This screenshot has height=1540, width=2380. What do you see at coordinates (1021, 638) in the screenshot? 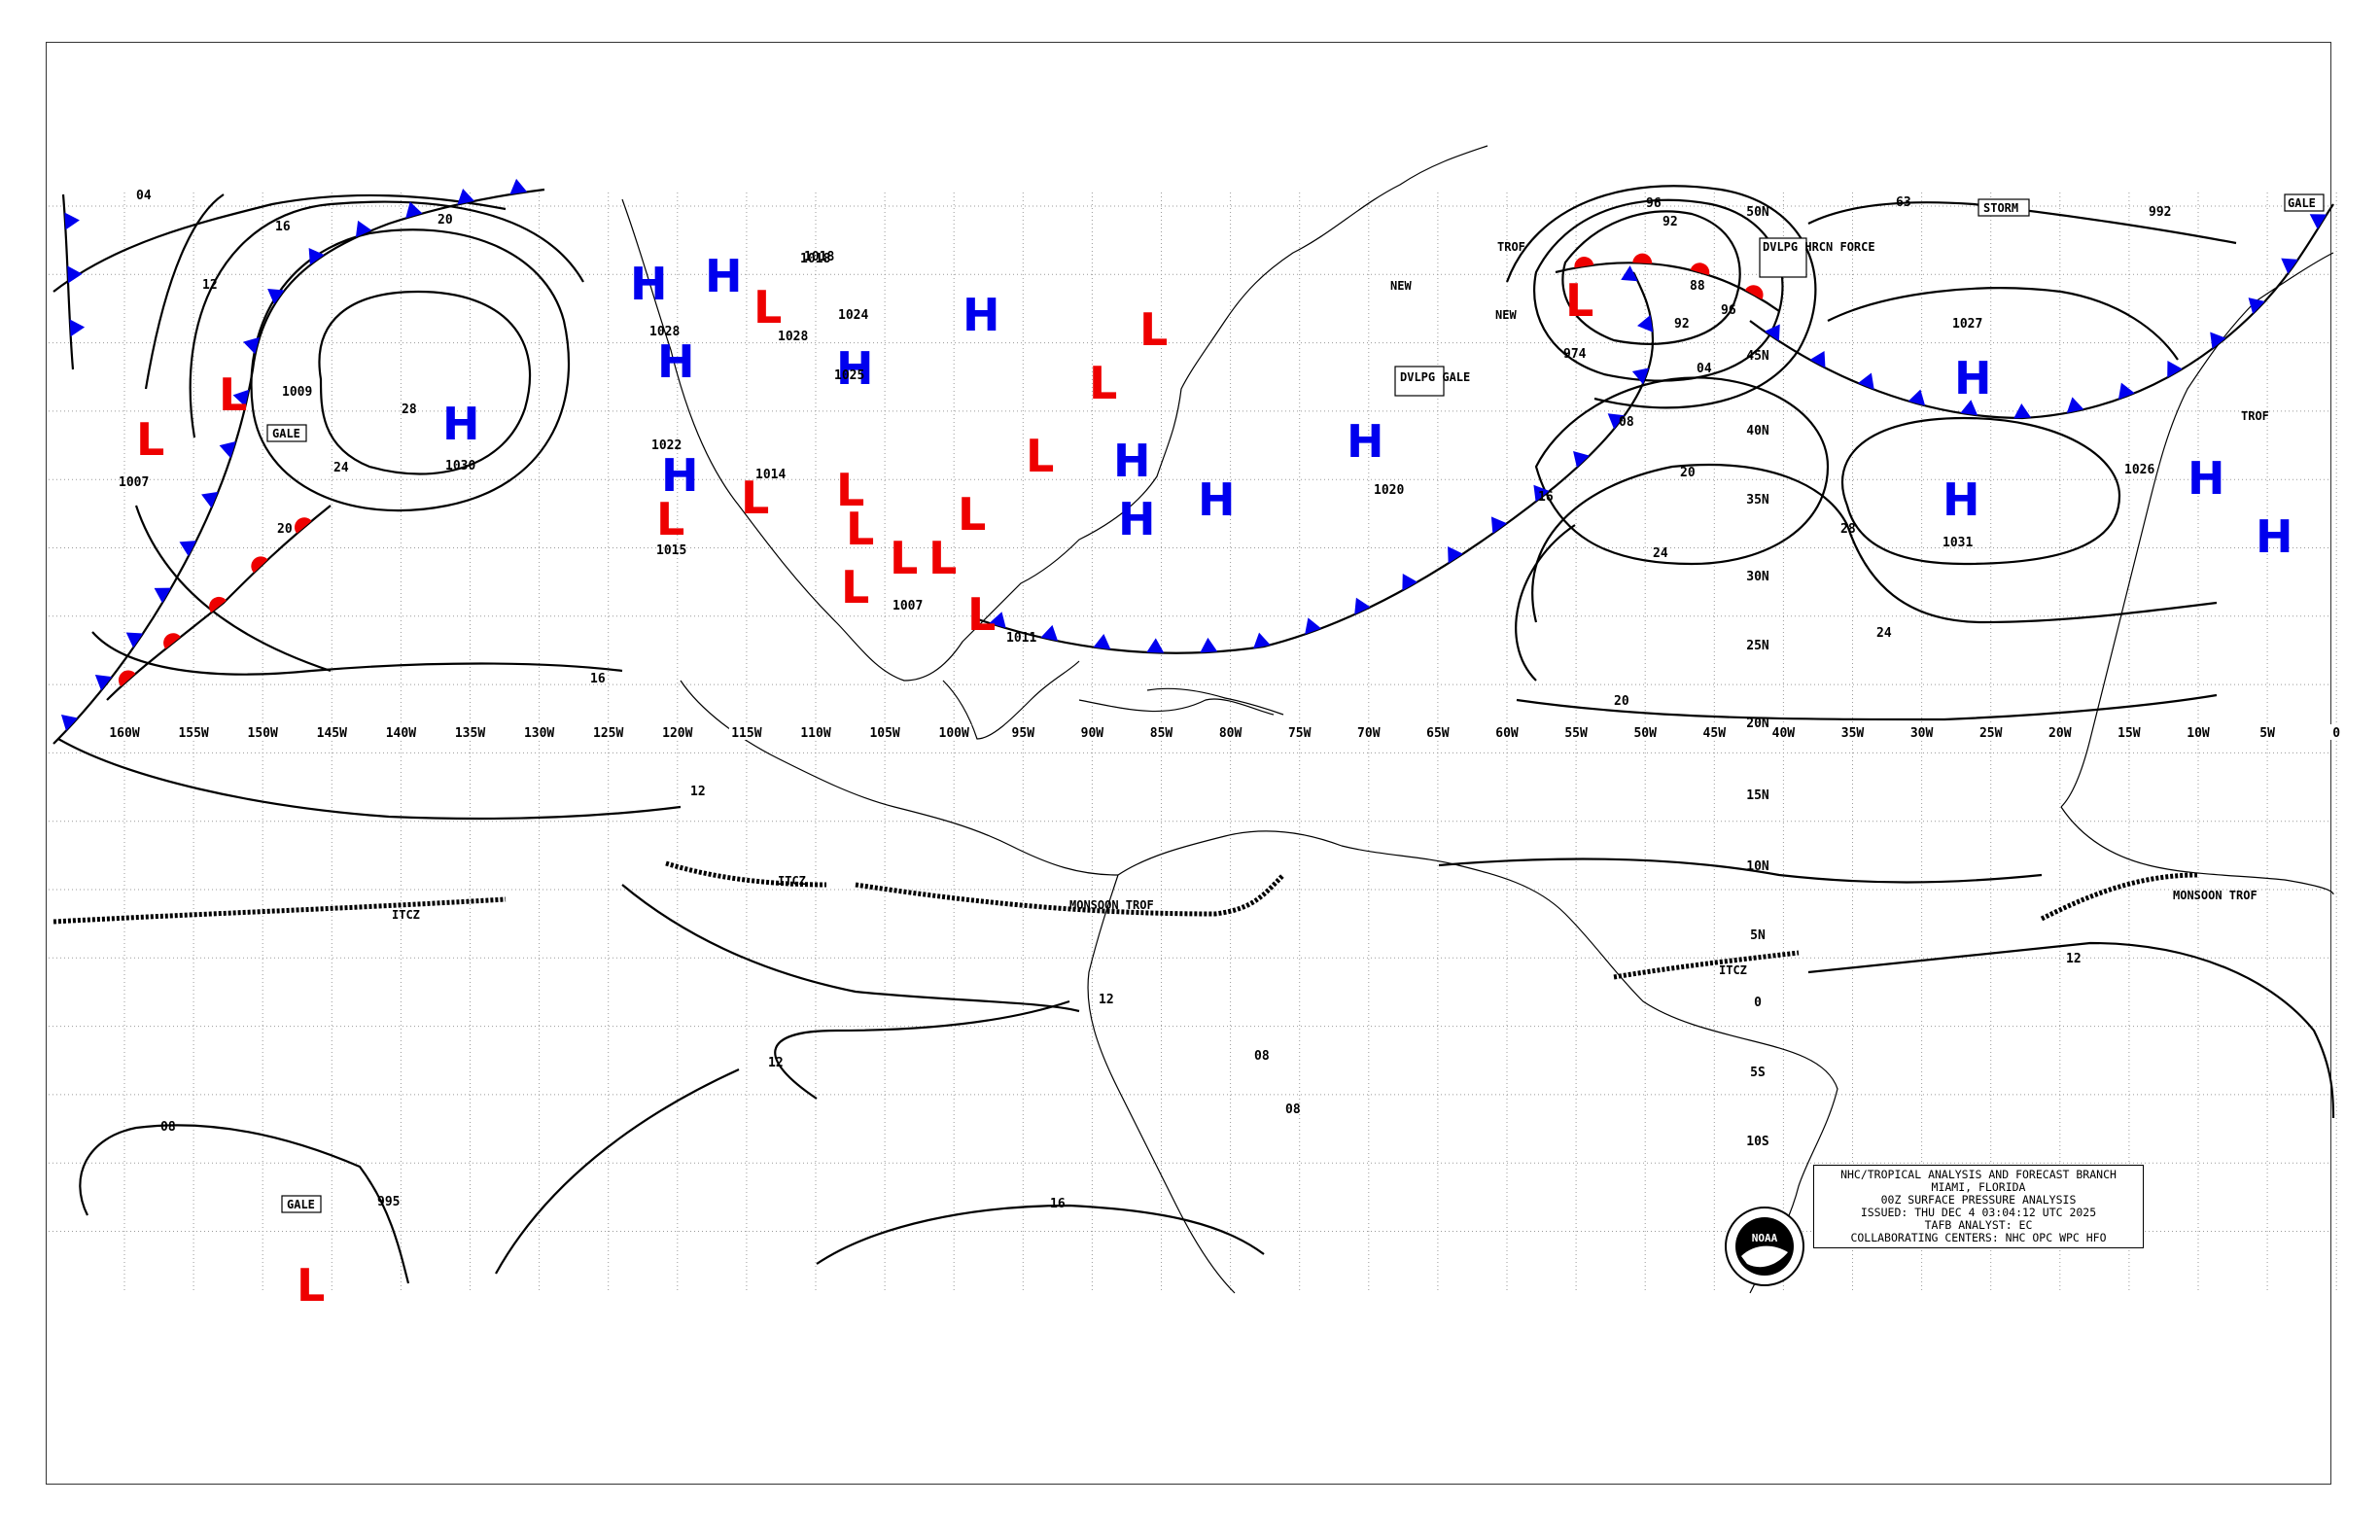
I see `low-pressure-value: 1011` at bounding box center [1021, 638].